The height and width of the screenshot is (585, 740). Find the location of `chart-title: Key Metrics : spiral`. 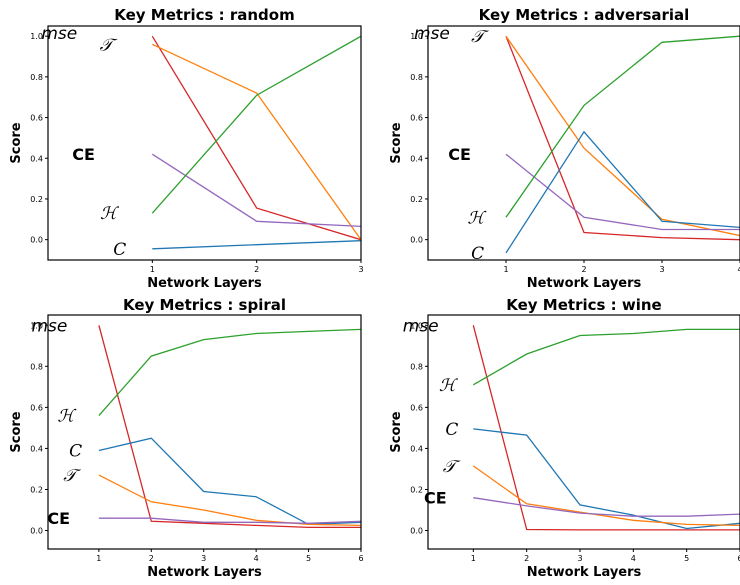

chart-title: Key Metrics : spiral is located at coordinates (204, 305).